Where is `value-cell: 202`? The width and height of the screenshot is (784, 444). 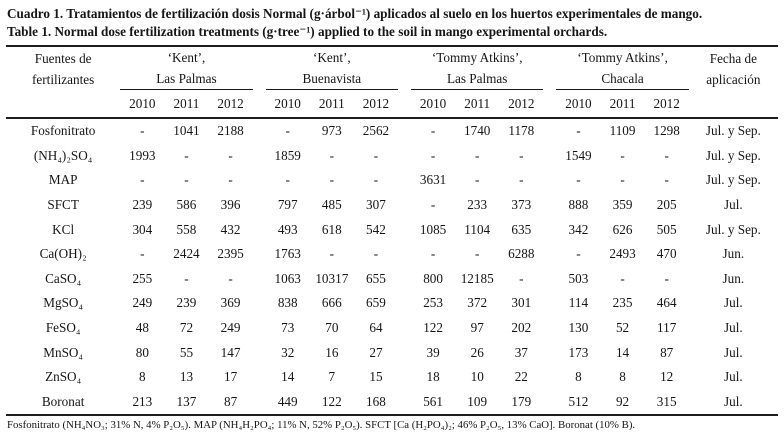
value-cell: 202 is located at coordinates (521, 328).